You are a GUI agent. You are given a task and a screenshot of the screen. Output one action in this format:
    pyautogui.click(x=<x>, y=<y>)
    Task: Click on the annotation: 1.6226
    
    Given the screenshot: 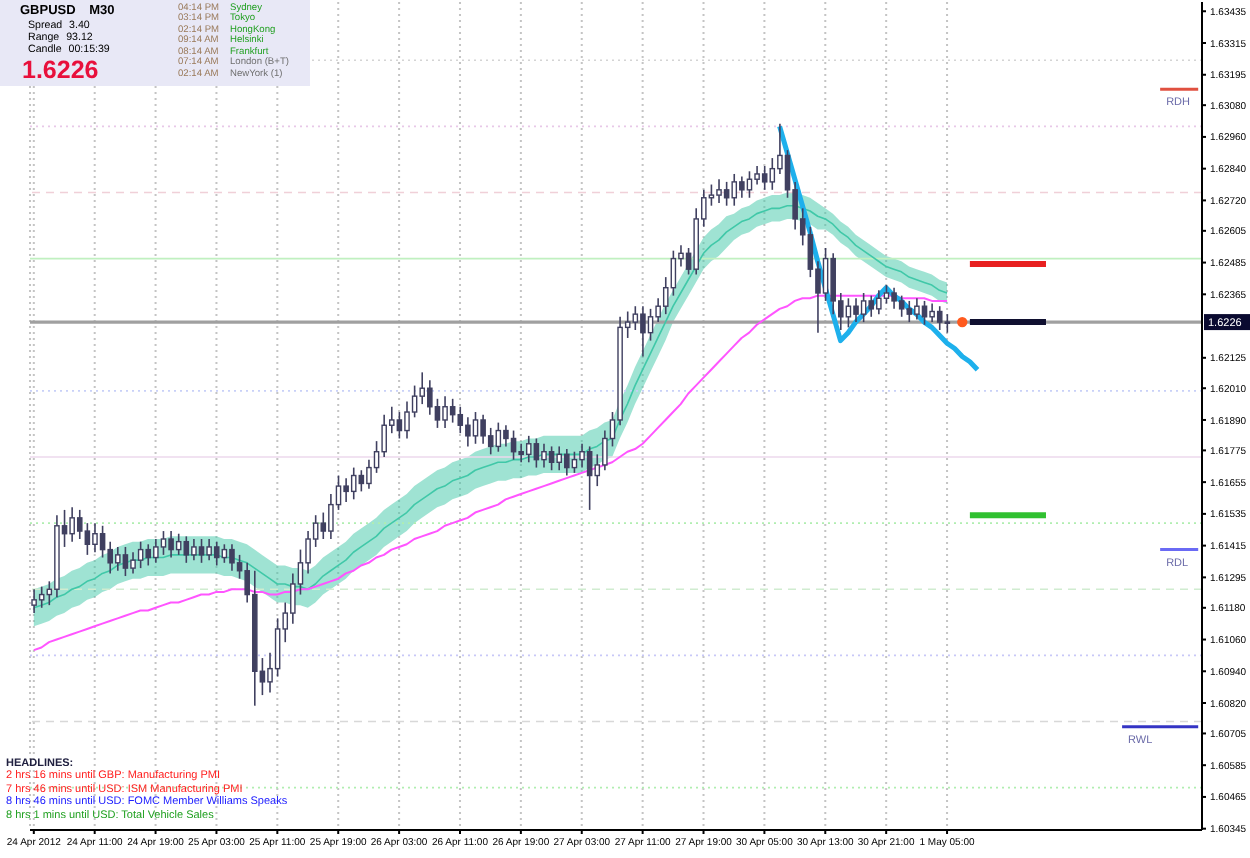 What is the action you would take?
    pyautogui.click(x=60, y=70)
    